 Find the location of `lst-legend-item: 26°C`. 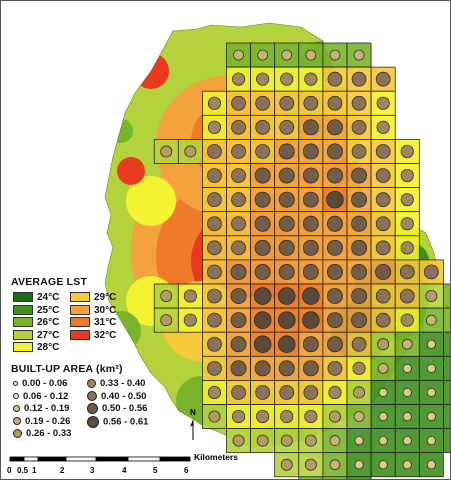

lst-legend-item: 26°C is located at coordinates (36, 322).